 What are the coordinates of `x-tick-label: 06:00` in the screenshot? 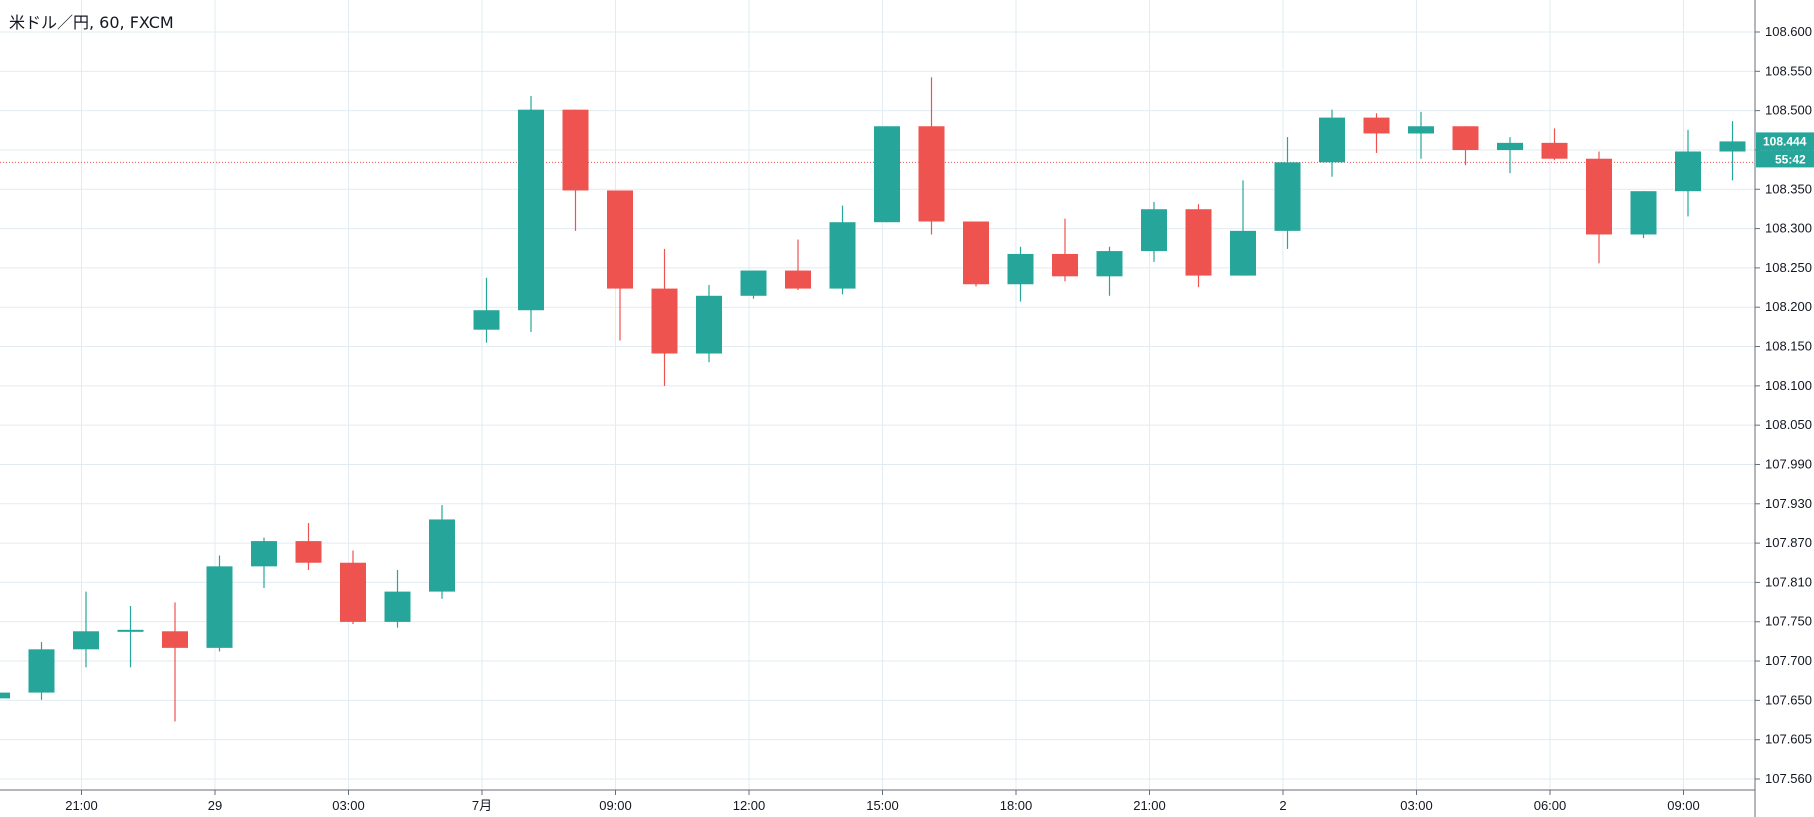 It's located at (1550, 805).